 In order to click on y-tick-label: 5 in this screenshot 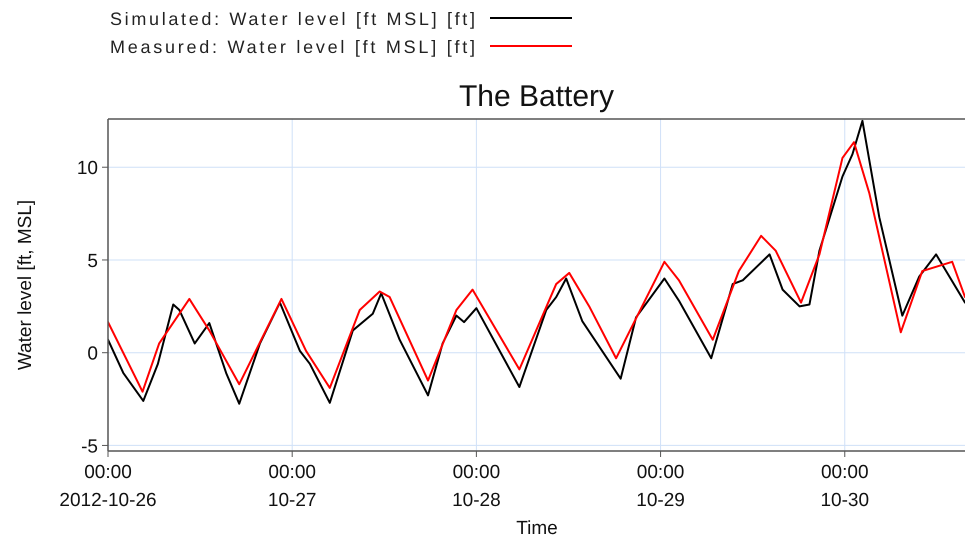, I will do `click(92, 261)`.